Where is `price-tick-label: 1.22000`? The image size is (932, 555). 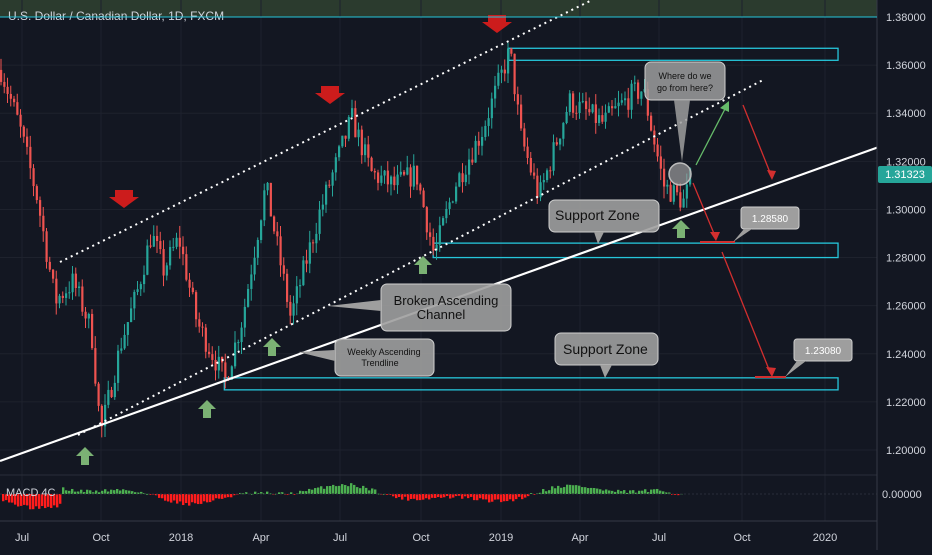
price-tick-label: 1.22000 is located at coordinates (906, 403).